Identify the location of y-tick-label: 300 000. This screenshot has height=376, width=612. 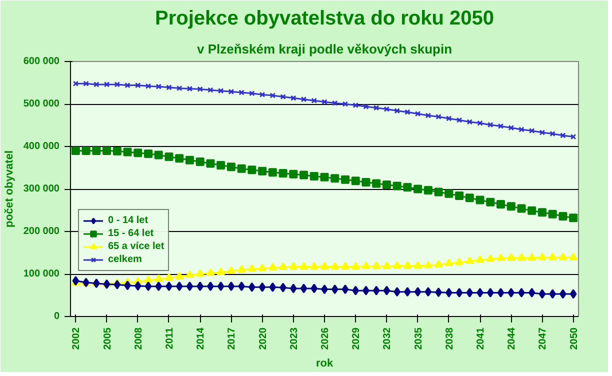
(41, 189).